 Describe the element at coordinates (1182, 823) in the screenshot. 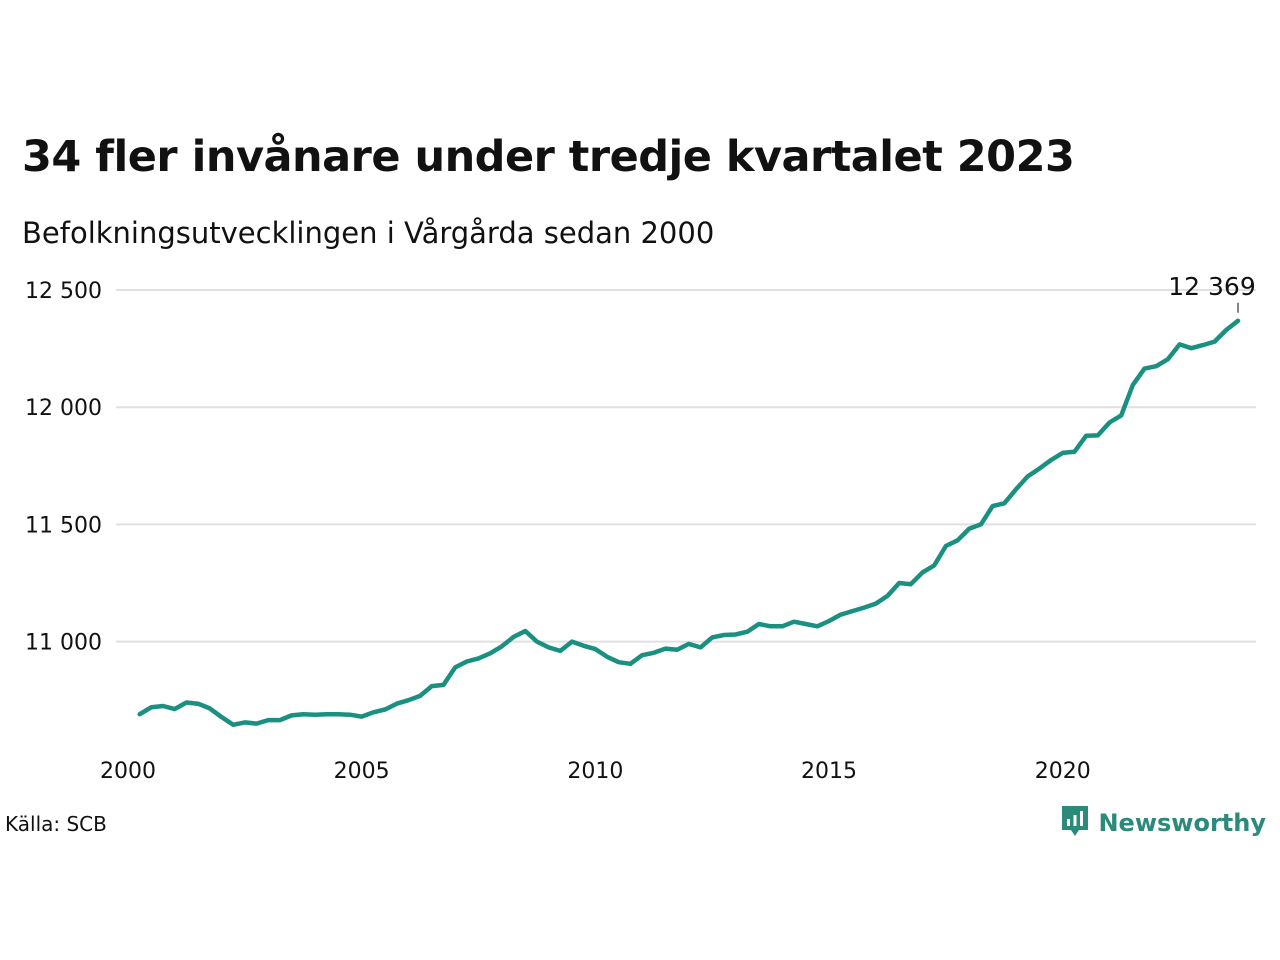

I see `brand-name: Newsworthy` at that location.